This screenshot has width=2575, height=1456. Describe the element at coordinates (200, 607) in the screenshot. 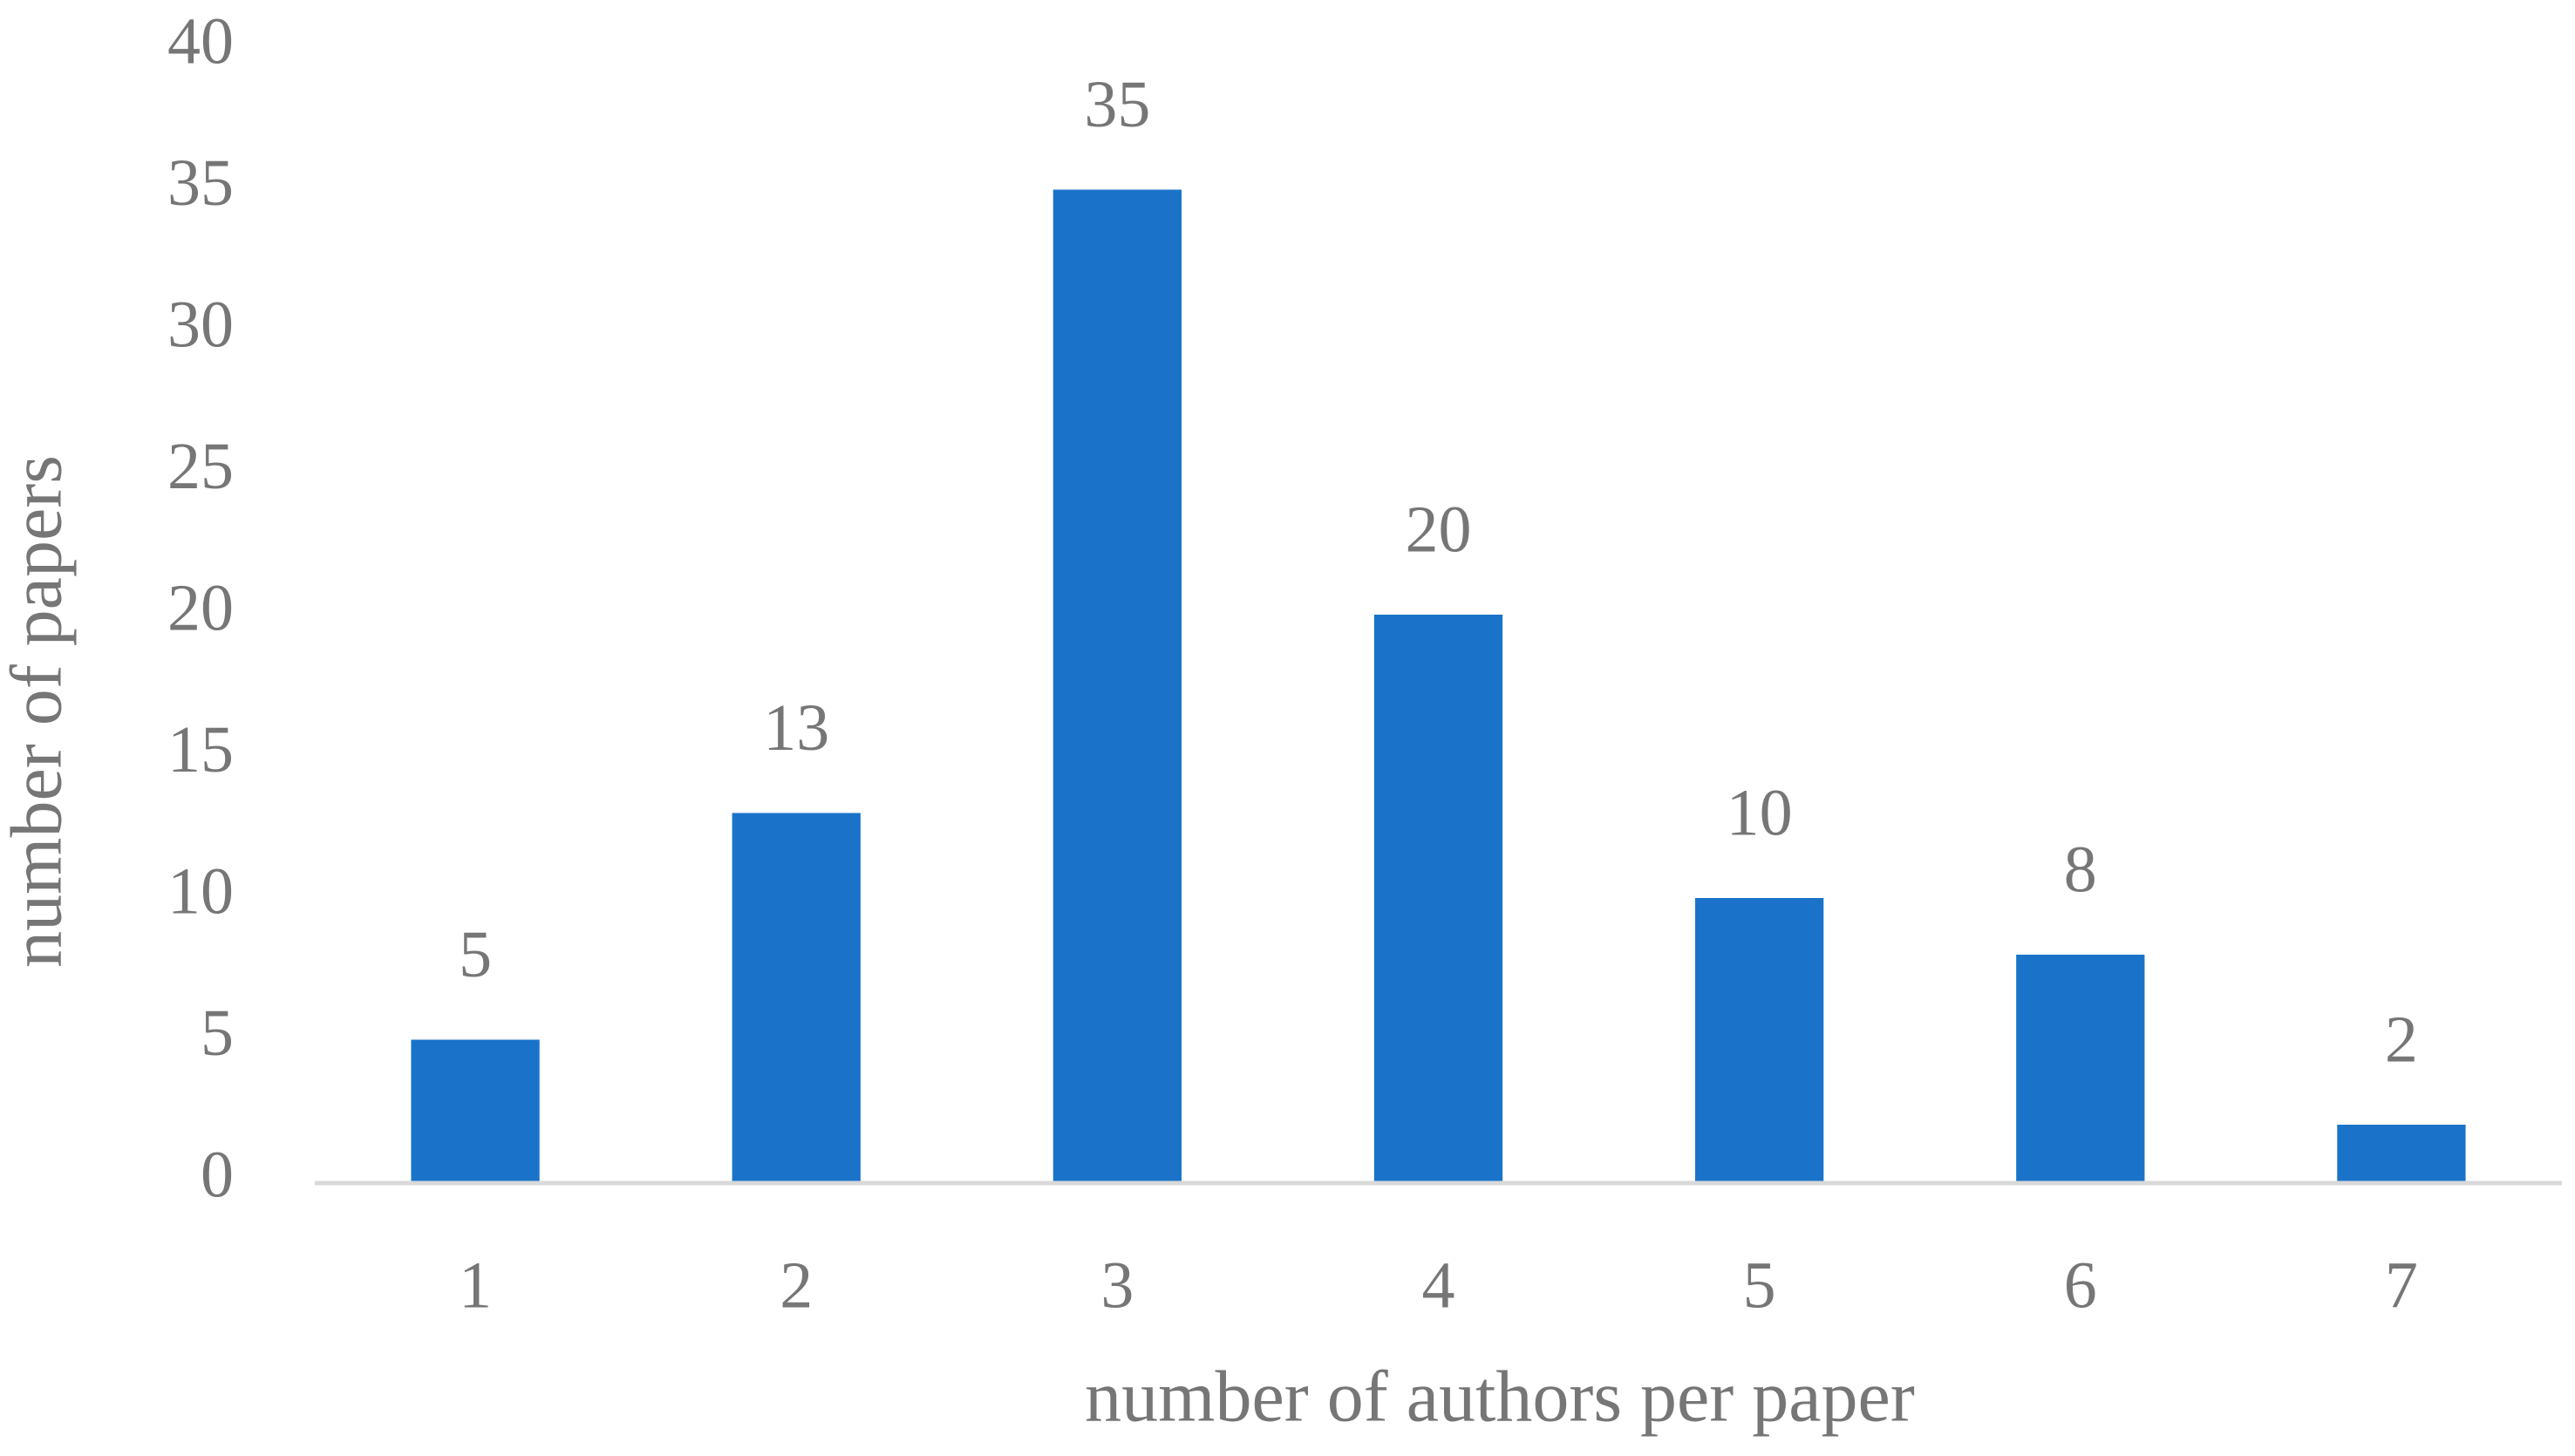

I see `y-tick-label: 20` at that location.